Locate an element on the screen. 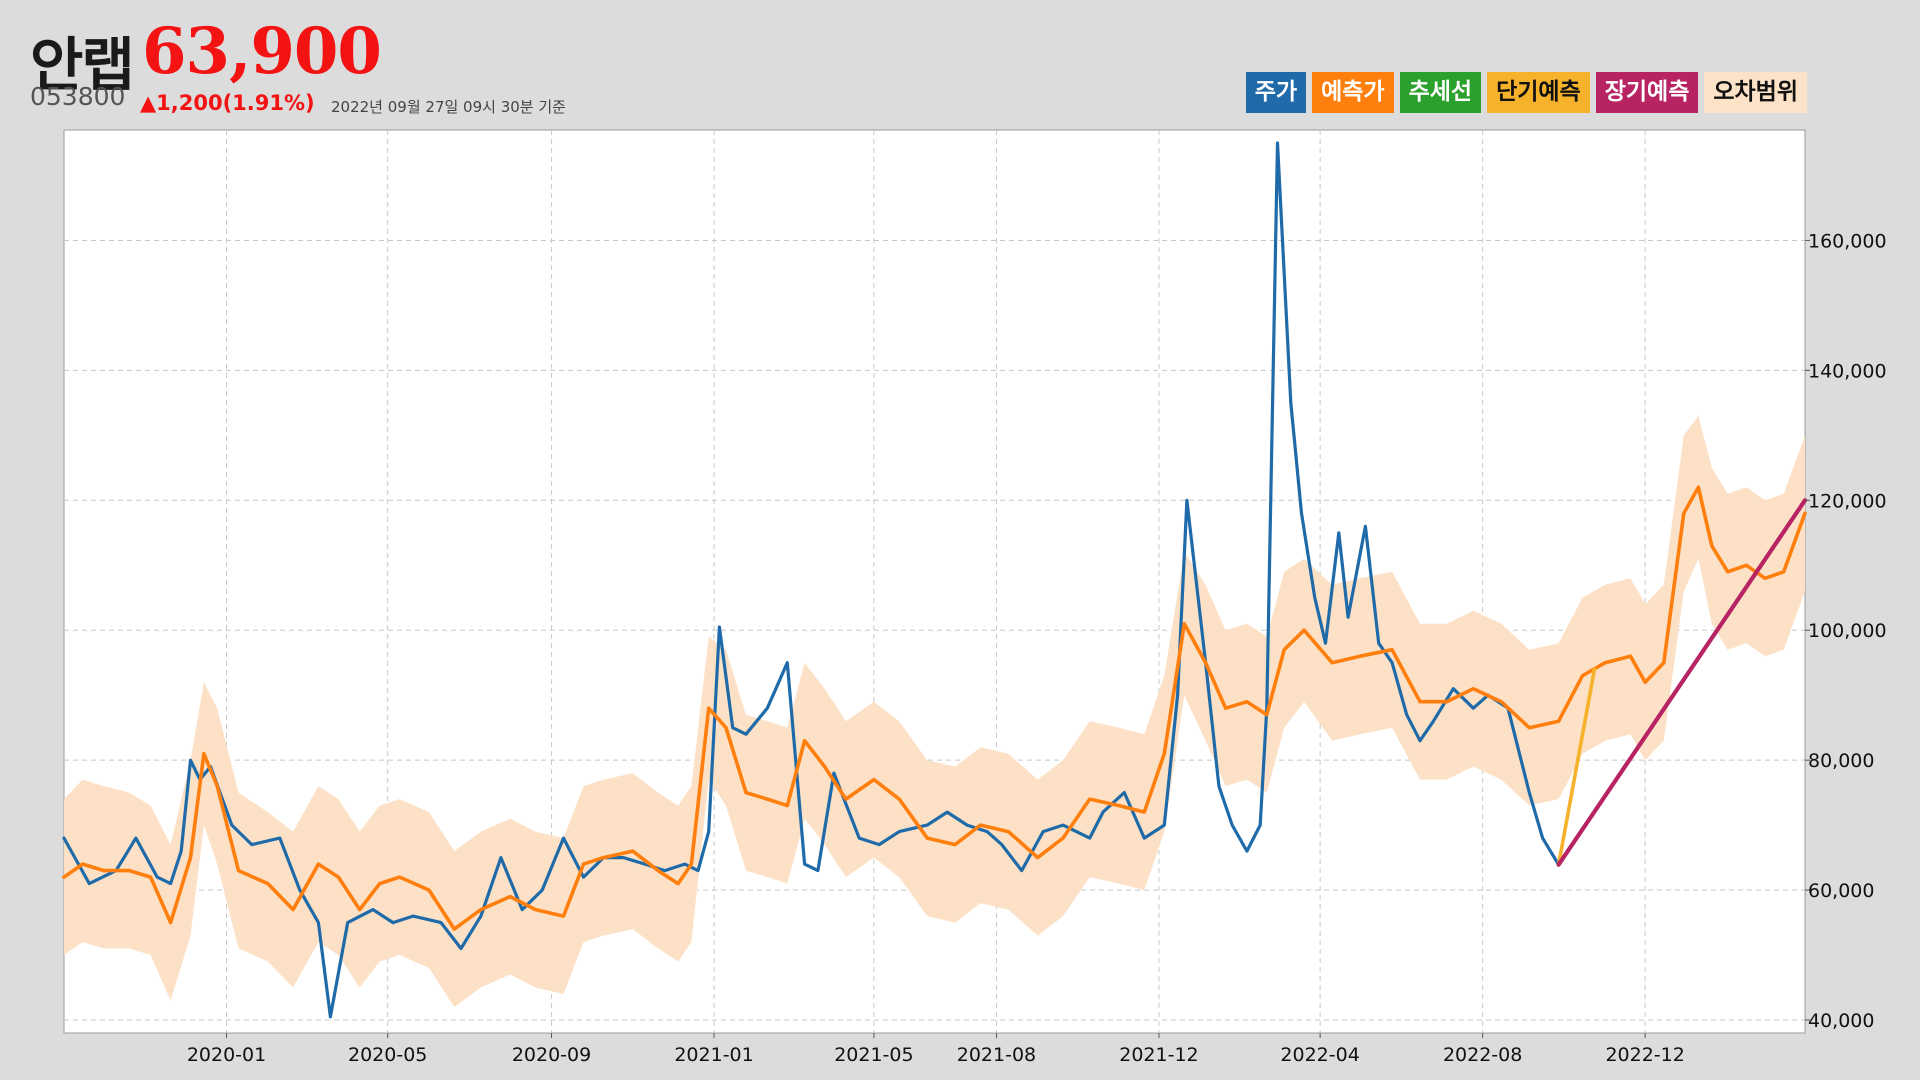 This screenshot has height=1080, width=1920. legend-item-long-term: 장기예측 is located at coordinates (1647, 92).